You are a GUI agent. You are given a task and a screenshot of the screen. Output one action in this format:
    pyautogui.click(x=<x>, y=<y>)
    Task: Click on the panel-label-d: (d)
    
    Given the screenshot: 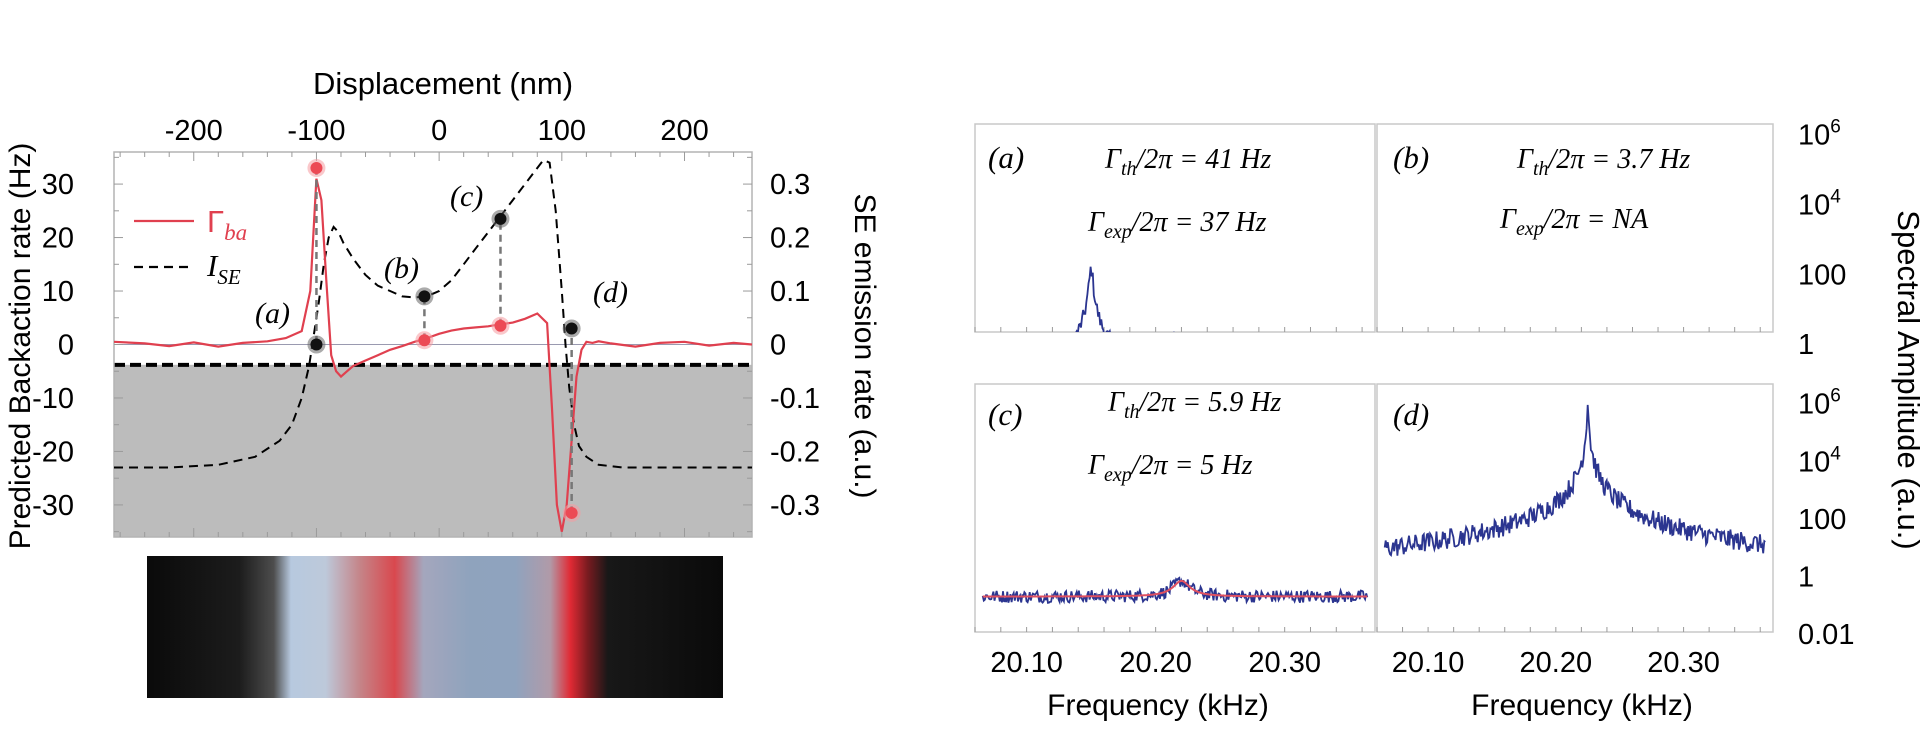 What is the action you would take?
    pyautogui.click(x=1411, y=414)
    